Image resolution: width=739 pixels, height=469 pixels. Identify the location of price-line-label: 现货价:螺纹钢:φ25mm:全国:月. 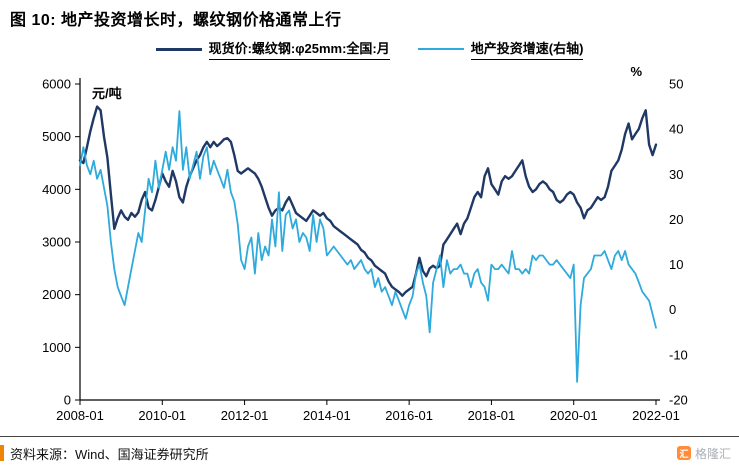
(299, 49).